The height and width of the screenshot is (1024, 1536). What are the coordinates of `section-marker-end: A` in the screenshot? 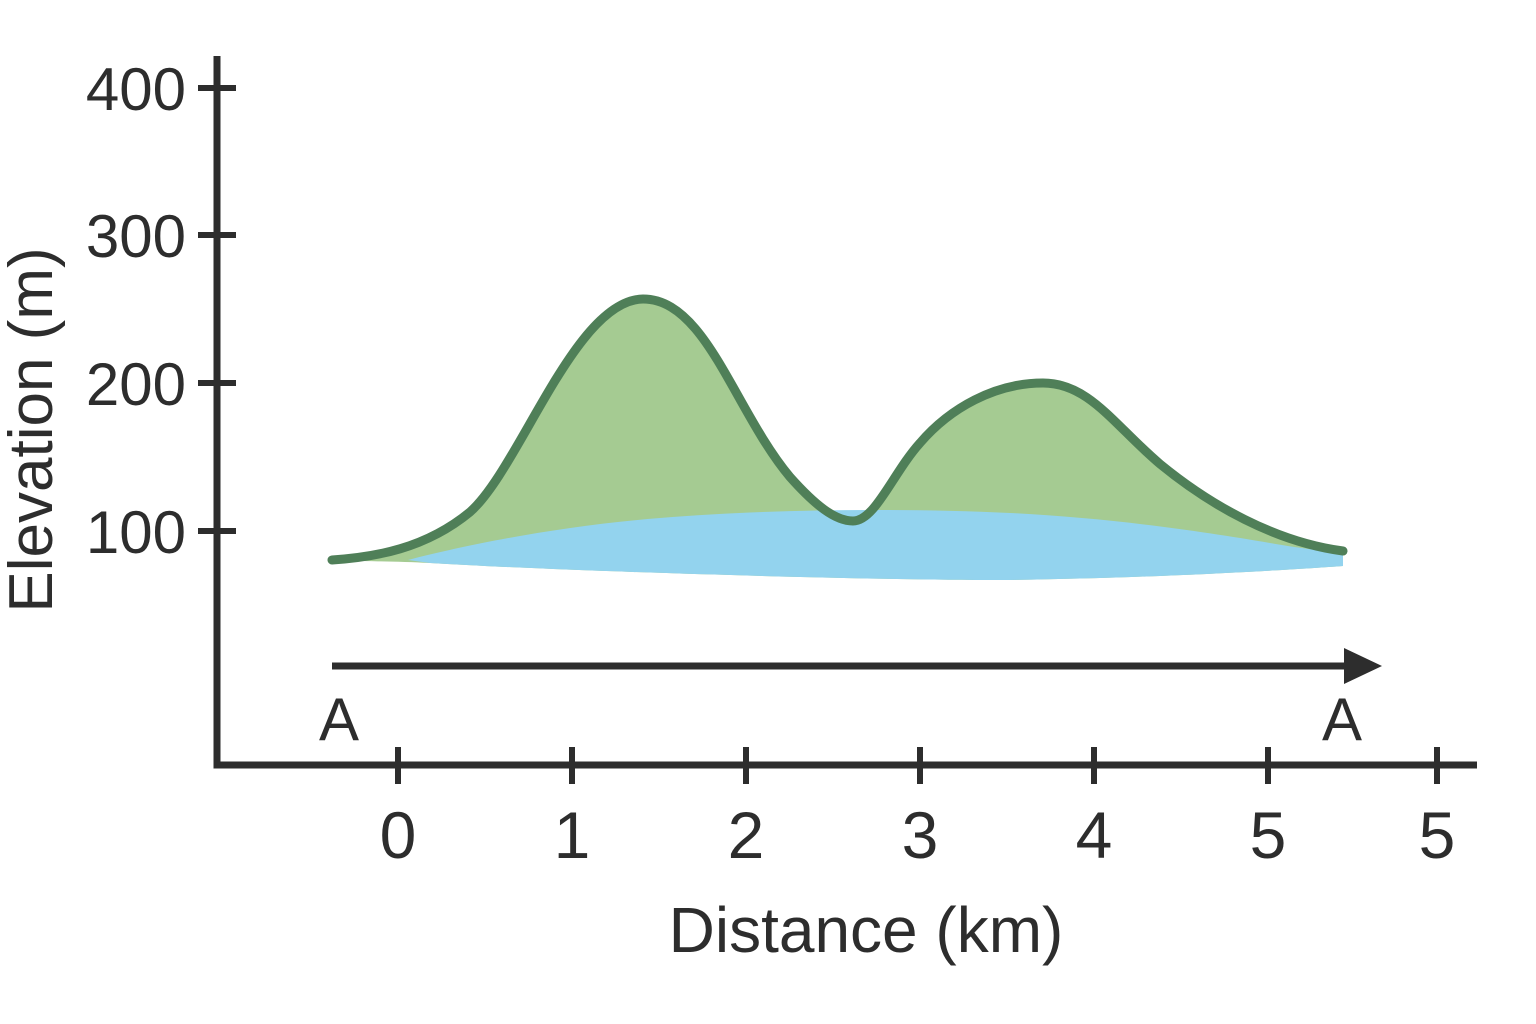 It's located at (1342, 719).